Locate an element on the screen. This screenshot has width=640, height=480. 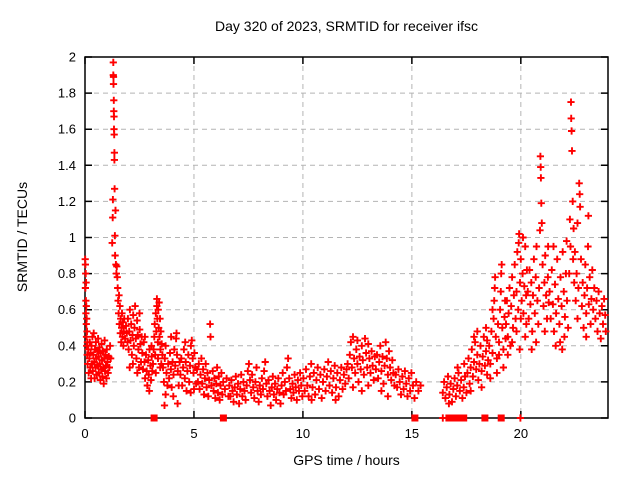
x-tick-label: 5 is located at coordinates (193, 433).